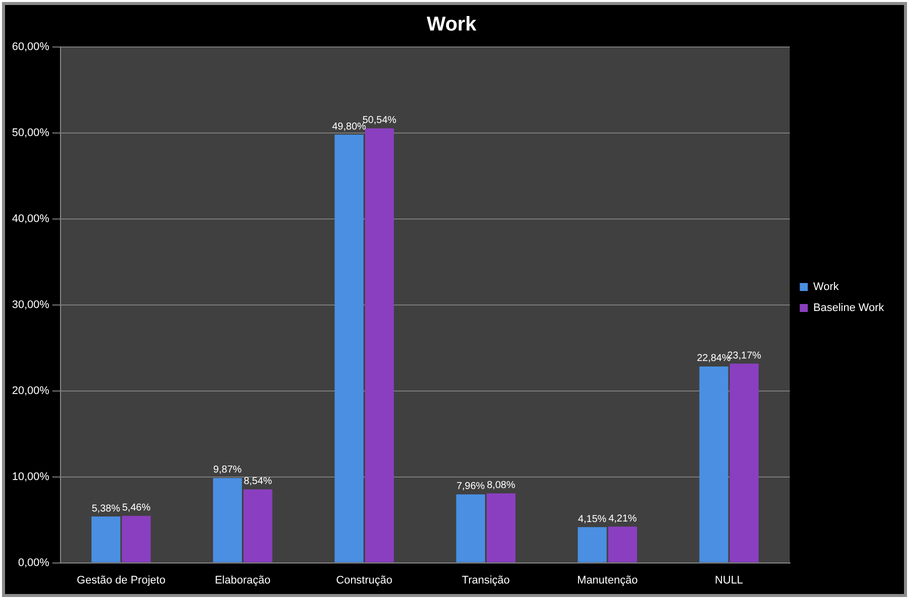 The height and width of the screenshot is (599, 909). I want to click on x-tick-label: Gestão de Projeto, so click(121, 580).